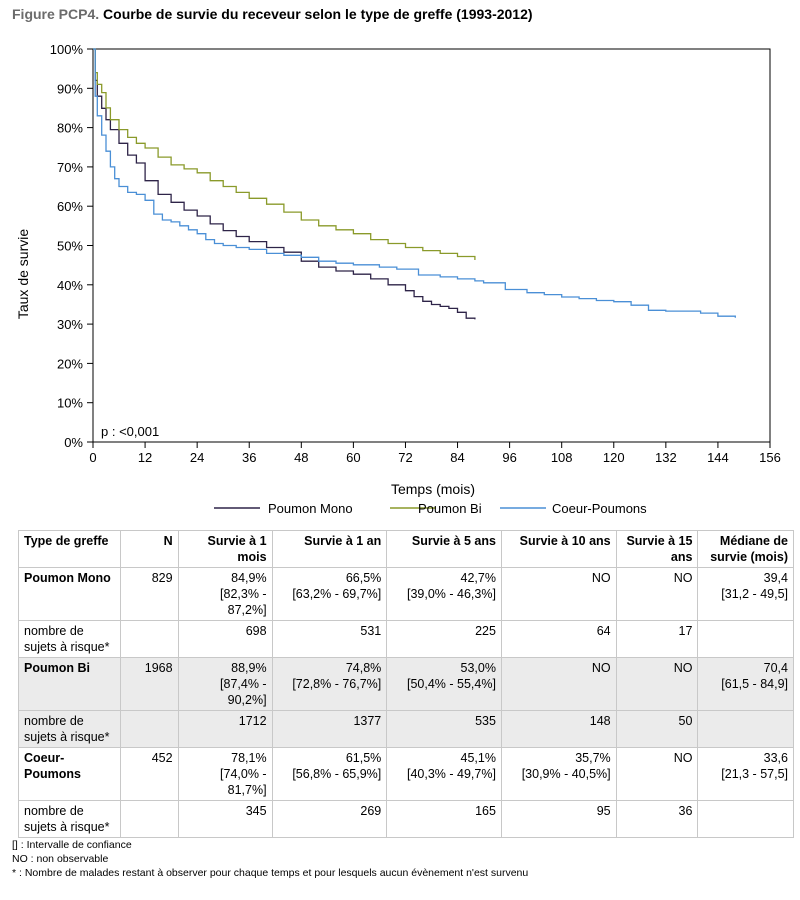 The image size is (800, 900). Describe the element at coordinates (775, 578) in the screenshot. I see `survival-value: 39,4` at that location.